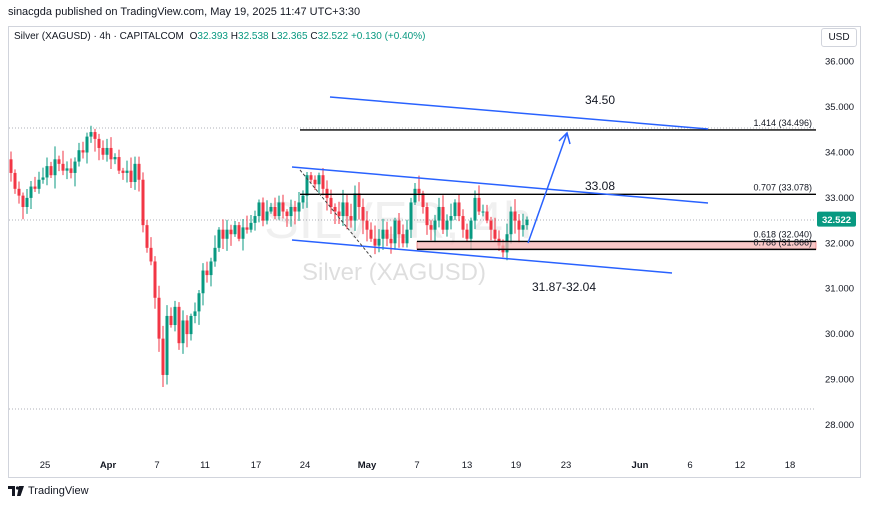 The width and height of the screenshot is (870, 505). I want to click on symbol-title: Silver (XAGUSD) · 4h · CAPITALCOM, so click(99, 36).